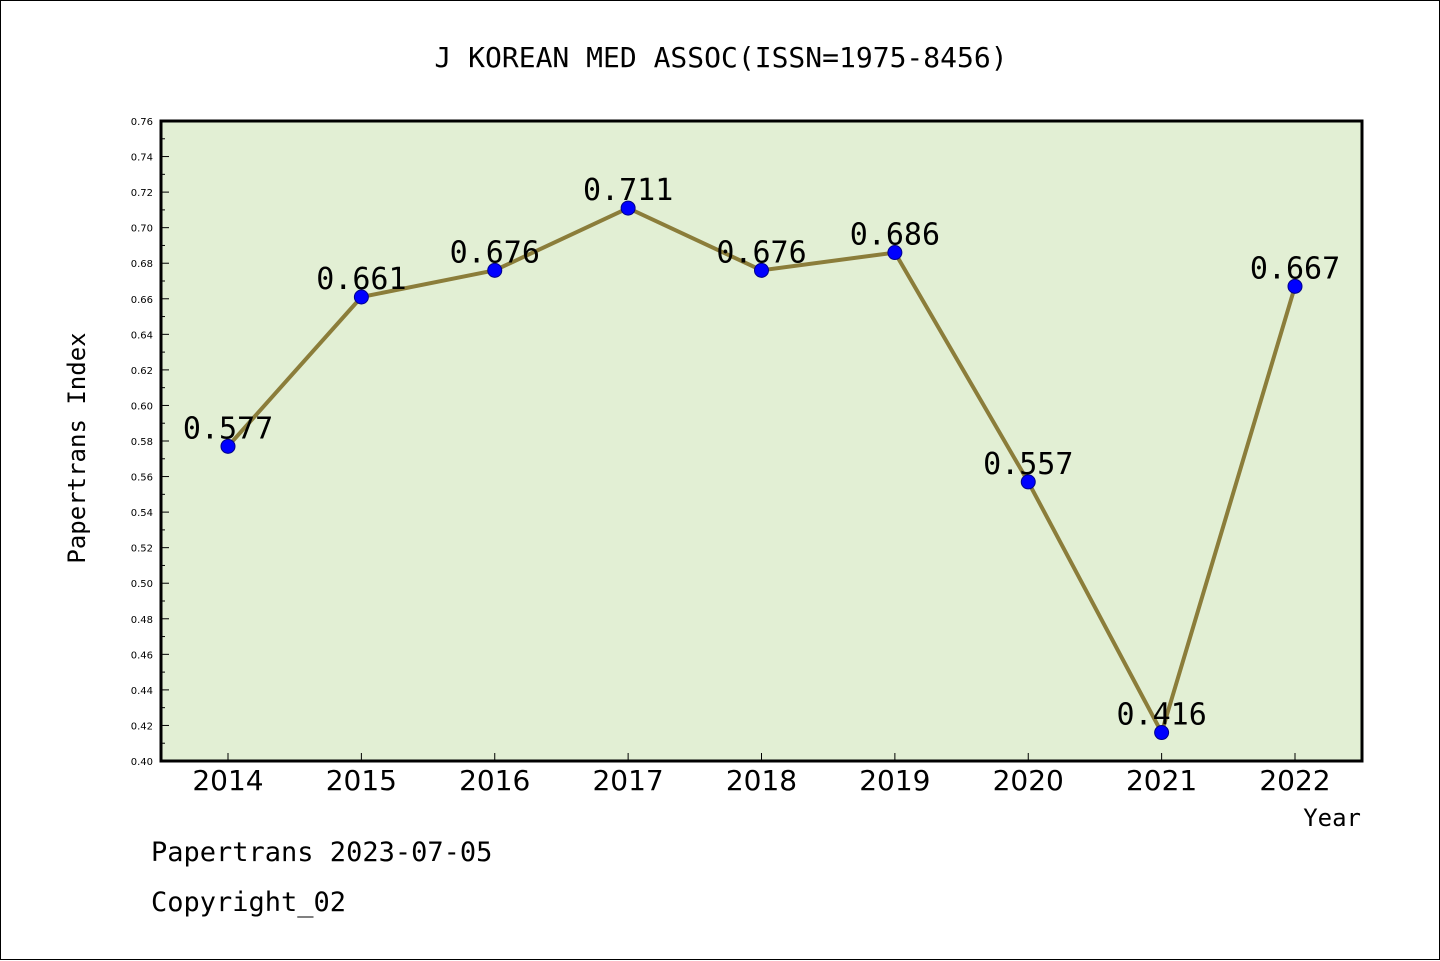 The width and height of the screenshot is (1440, 961). What do you see at coordinates (1294, 780) in the screenshot?
I see `x-tick-label: 2022` at bounding box center [1294, 780].